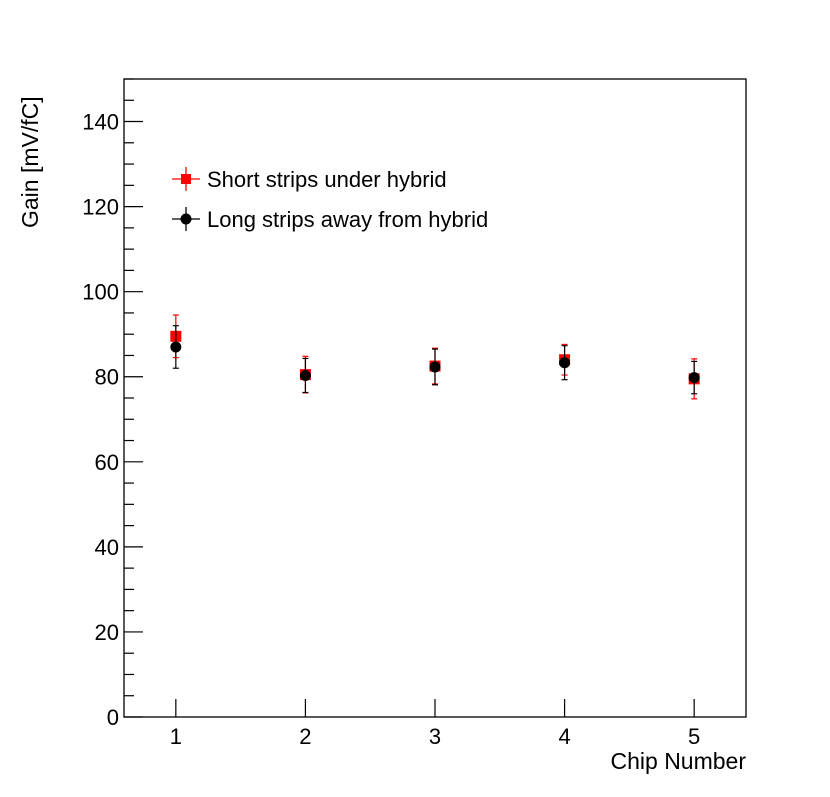  I want to click on x-tick-label: 3, so click(435, 736).